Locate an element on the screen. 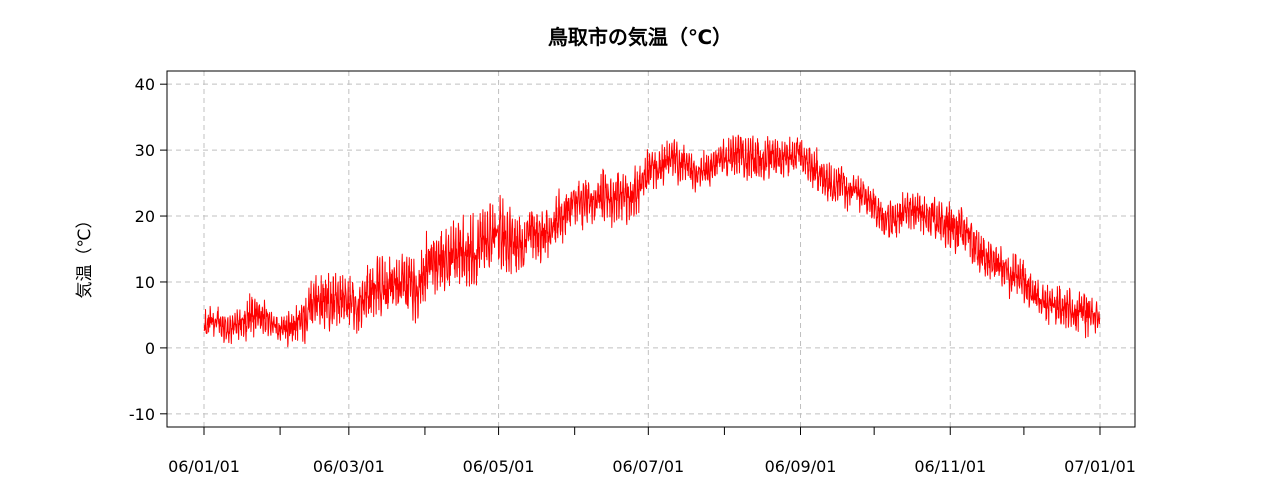 The image size is (1280, 500). y-tick-label: 40 is located at coordinates (145, 84).